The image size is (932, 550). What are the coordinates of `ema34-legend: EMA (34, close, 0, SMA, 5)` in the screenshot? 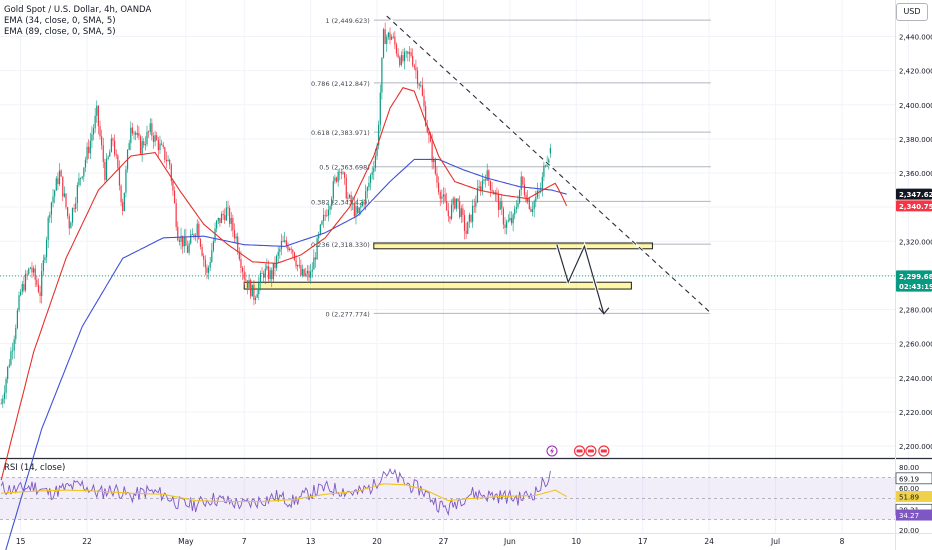 It's located at (60, 21).